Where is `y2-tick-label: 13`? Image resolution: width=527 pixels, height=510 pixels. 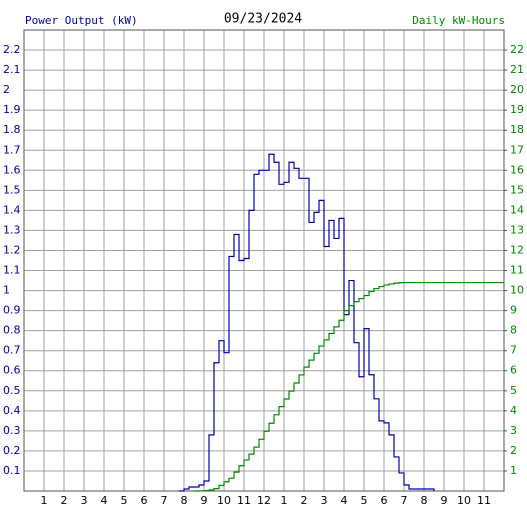 y2-tick-label: 13 is located at coordinates (517, 229).